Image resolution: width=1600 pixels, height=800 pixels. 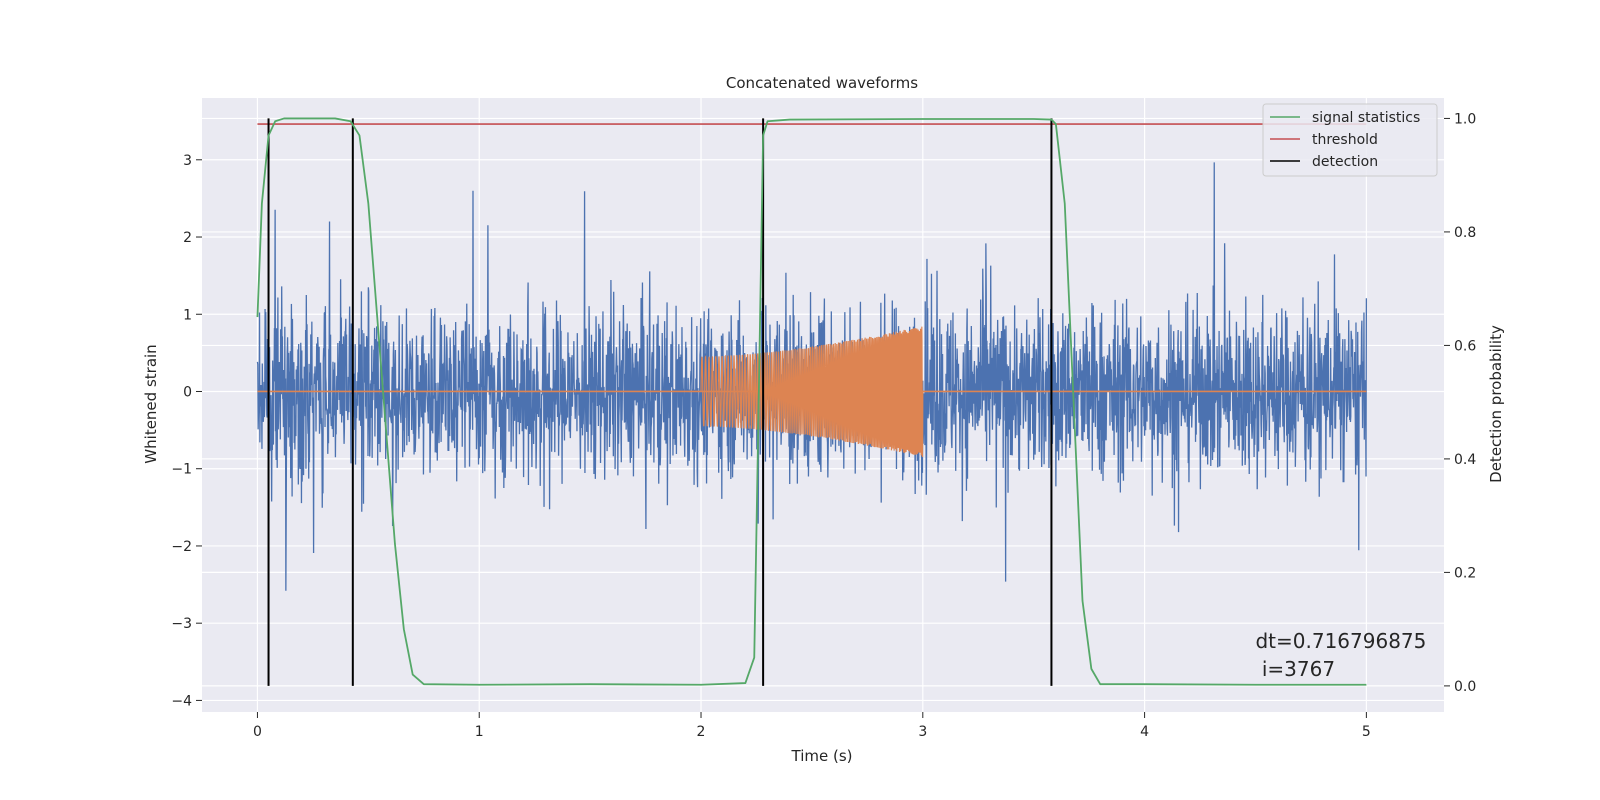 I want to click on legend-frame, so click(x=1350, y=140).